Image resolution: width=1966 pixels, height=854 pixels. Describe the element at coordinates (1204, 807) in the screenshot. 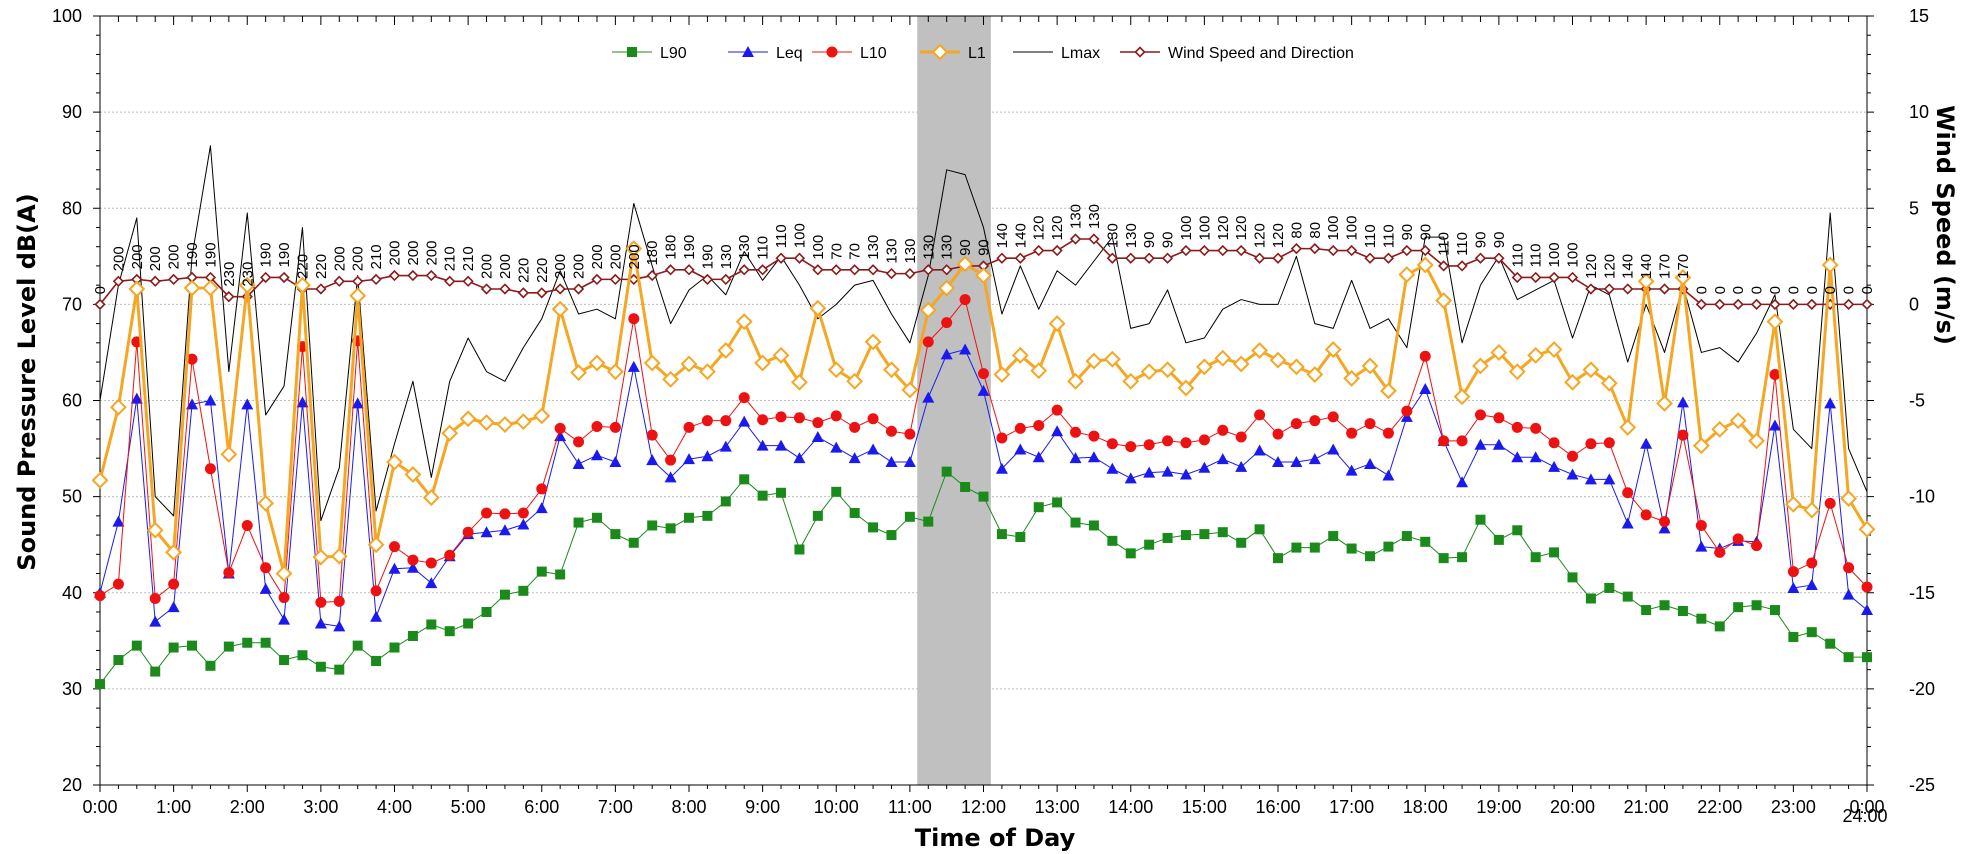

I see `x-tick-label: 15:00` at that location.